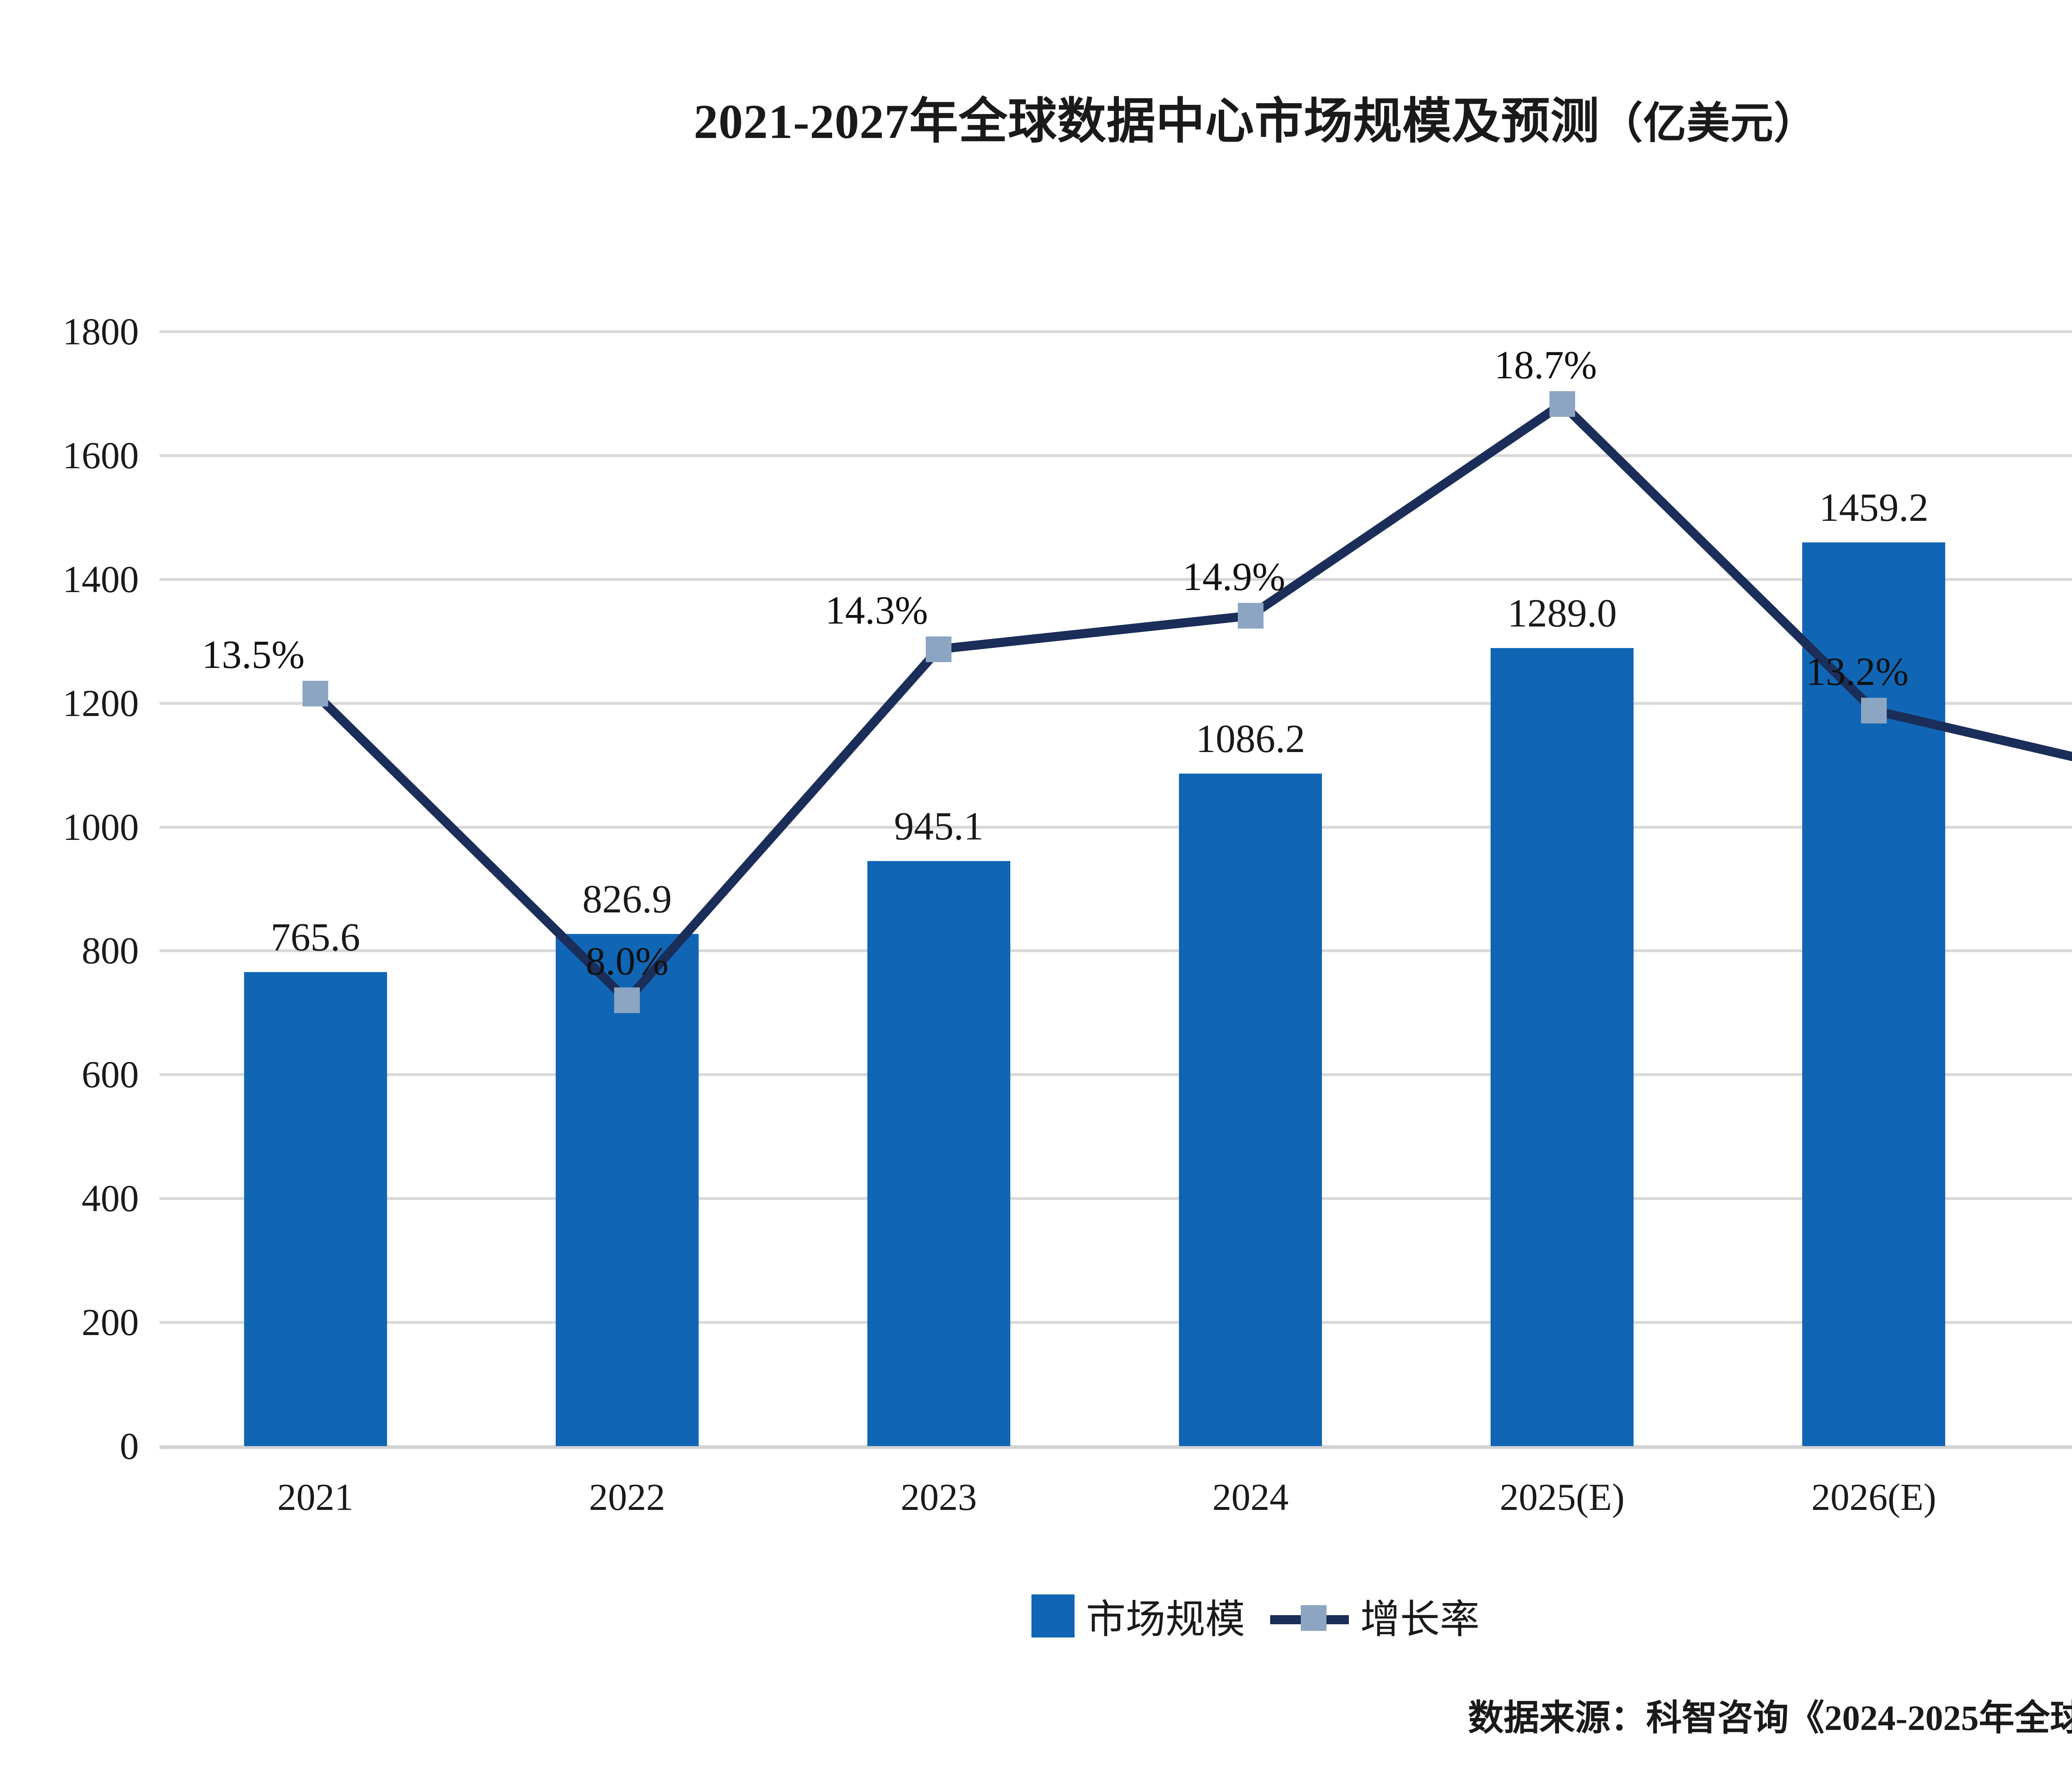 The width and height of the screenshot is (2072, 1790). Describe the element at coordinates (1874, 994) in the screenshot. I see `bar-2026e` at that location.